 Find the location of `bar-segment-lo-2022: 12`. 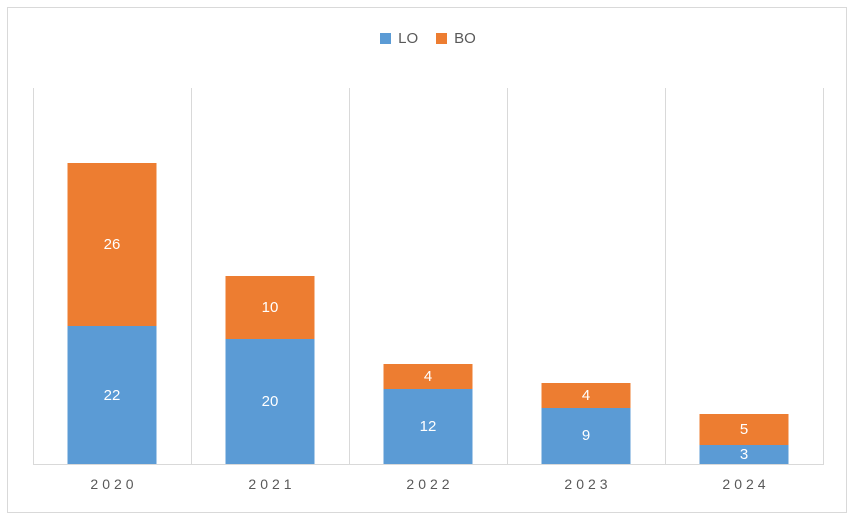

bar-segment-lo-2022: 12 is located at coordinates (428, 426).